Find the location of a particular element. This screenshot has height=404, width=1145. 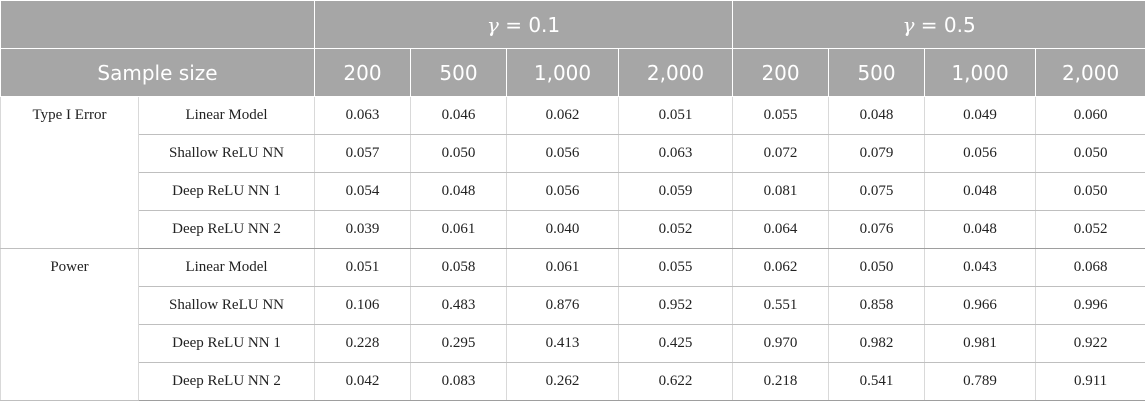

gamma-group-header: γ = 0.5 is located at coordinates (938, 24).